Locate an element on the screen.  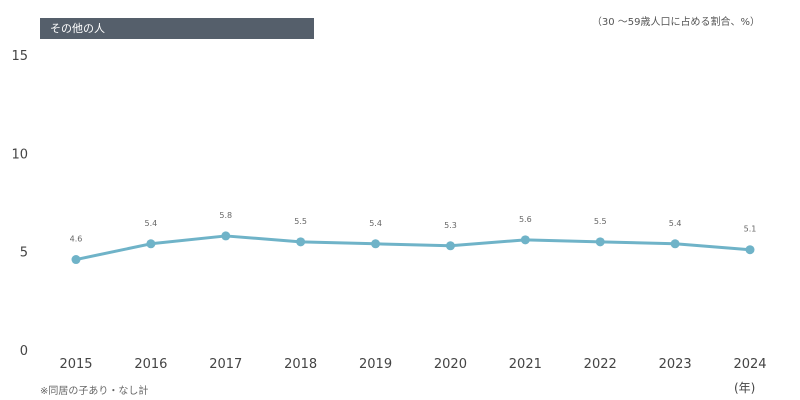
unit-note: （30 〜59歳人口に占める割合、%） is located at coordinates (675, 22).